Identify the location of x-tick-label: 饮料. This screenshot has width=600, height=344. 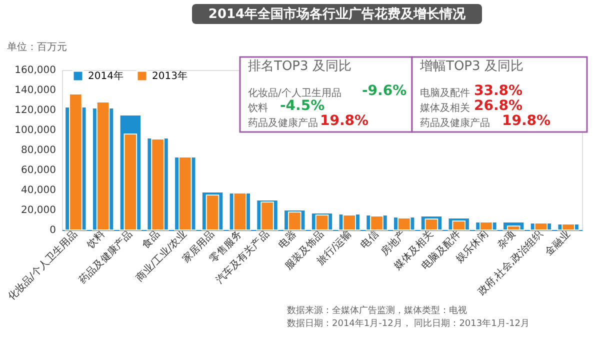
(96, 240).